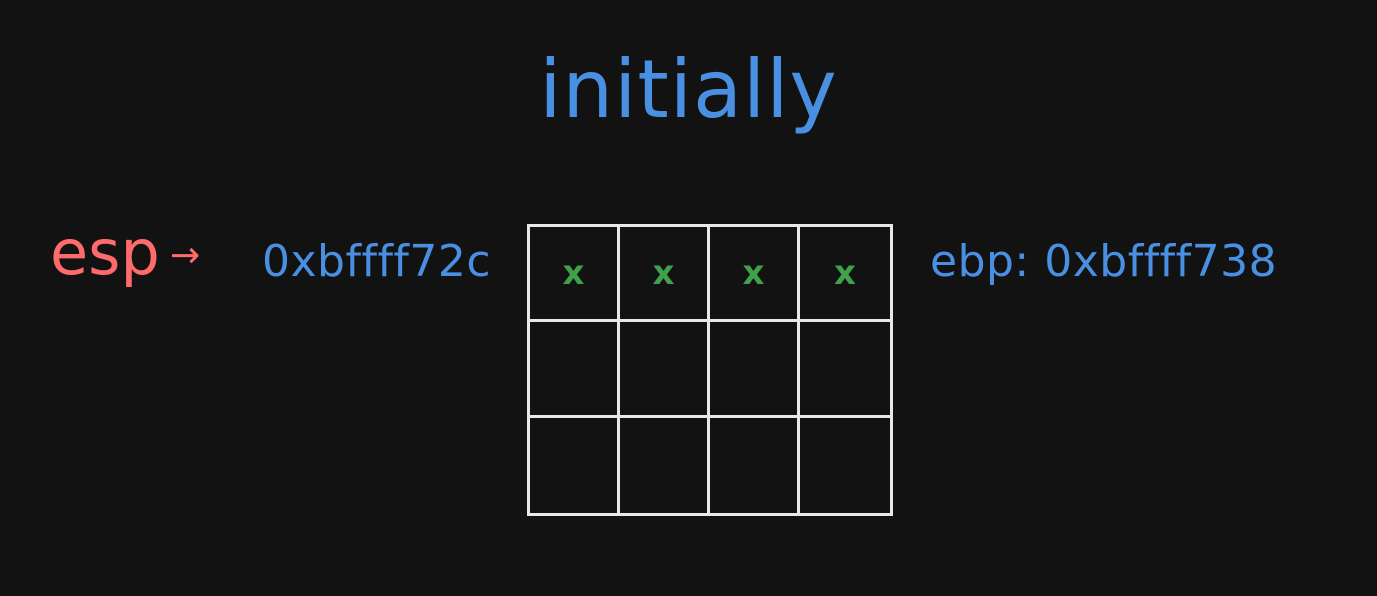  What do you see at coordinates (1104, 261) in the screenshot?
I see `ebp-address: ebp: 0xbffff738` at bounding box center [1104, 261].